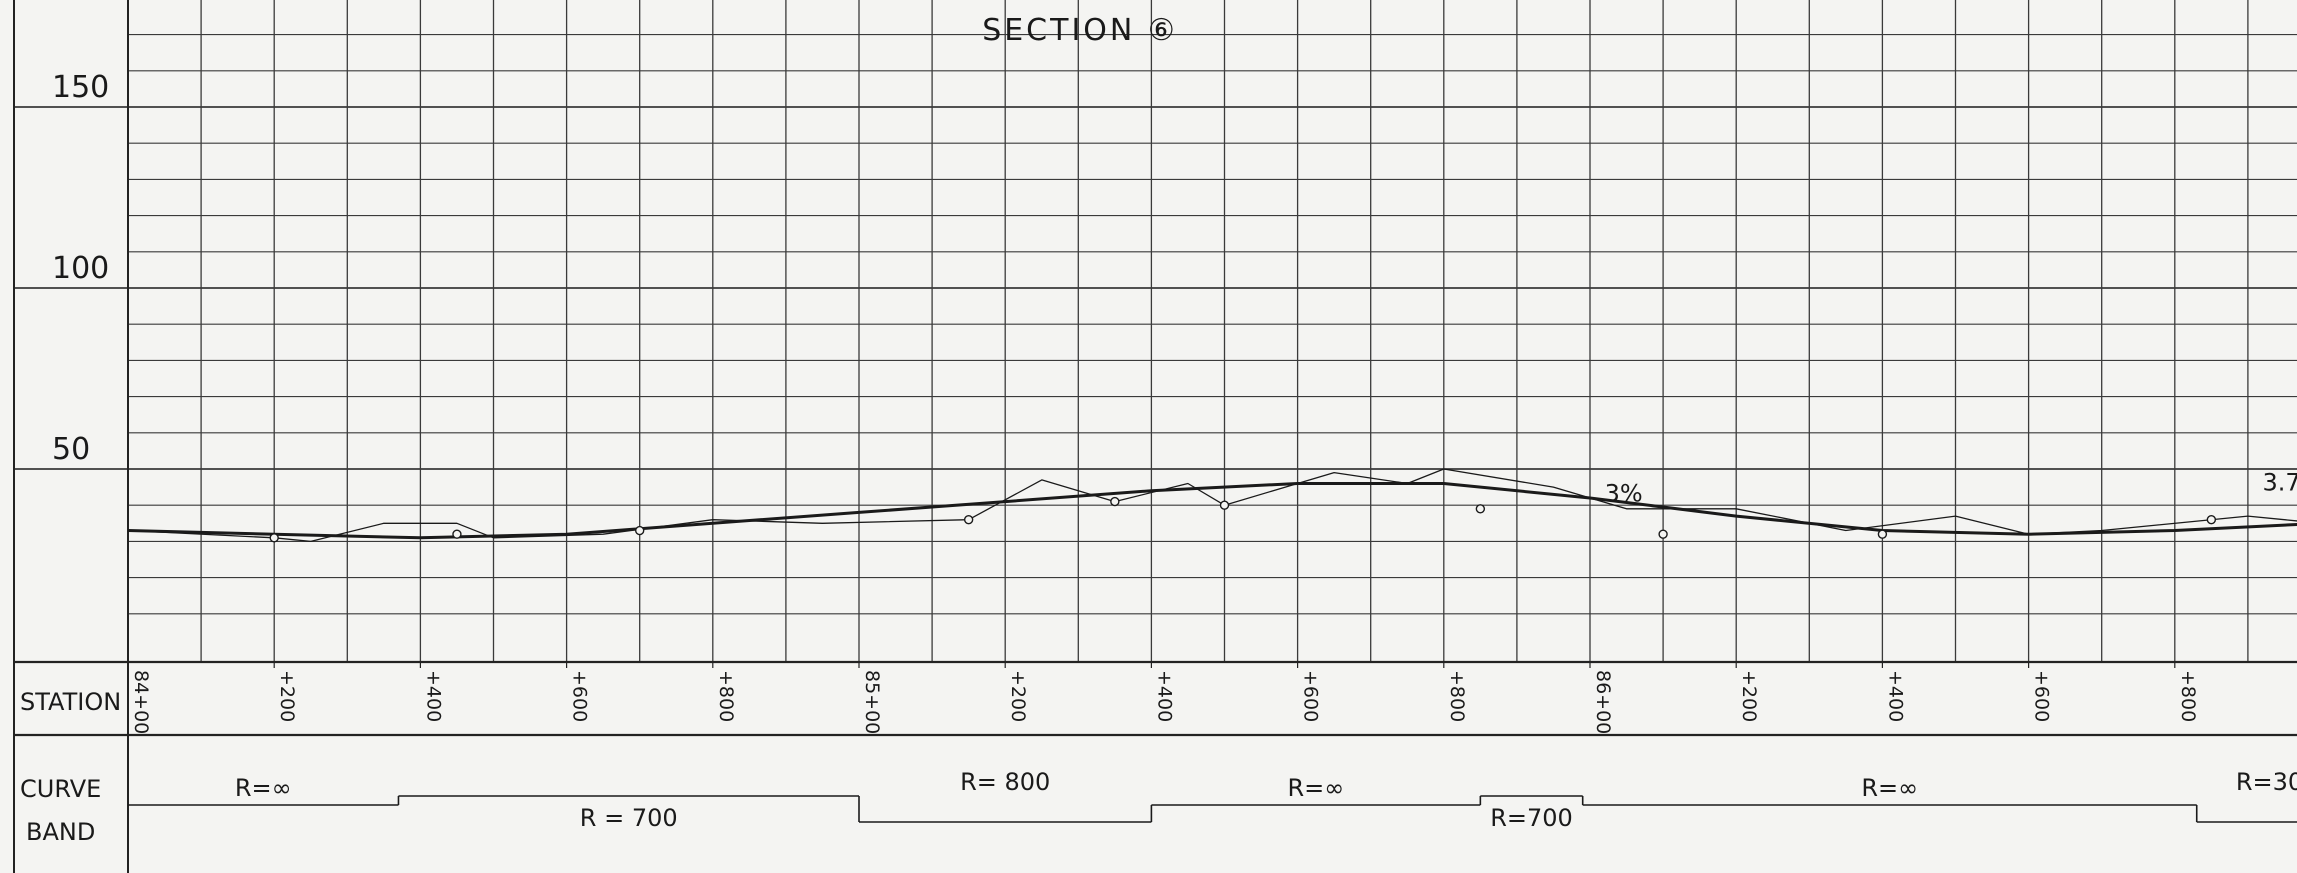 The image size is (2297, 873). Describe the element at coordinates (872, 702) in the screenshot. I see `station-label: 85+00` at that location.